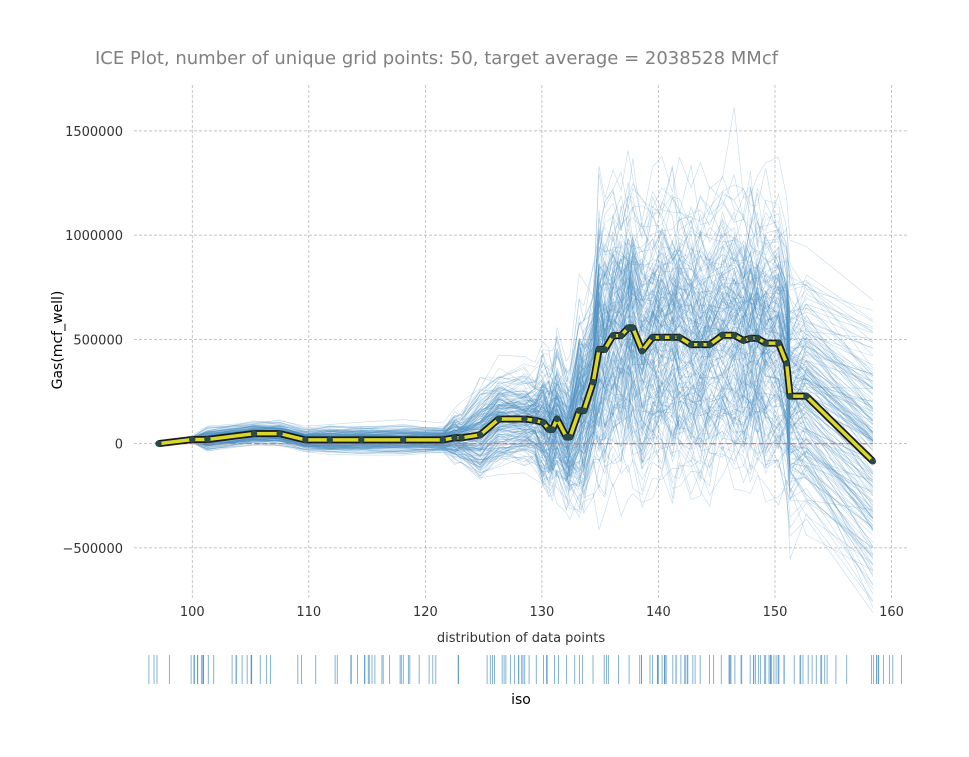  Describe the element at coordinates (58, 340) in the screenshot. I see `y-axis-label: Gas(mcf_well)` at that location.